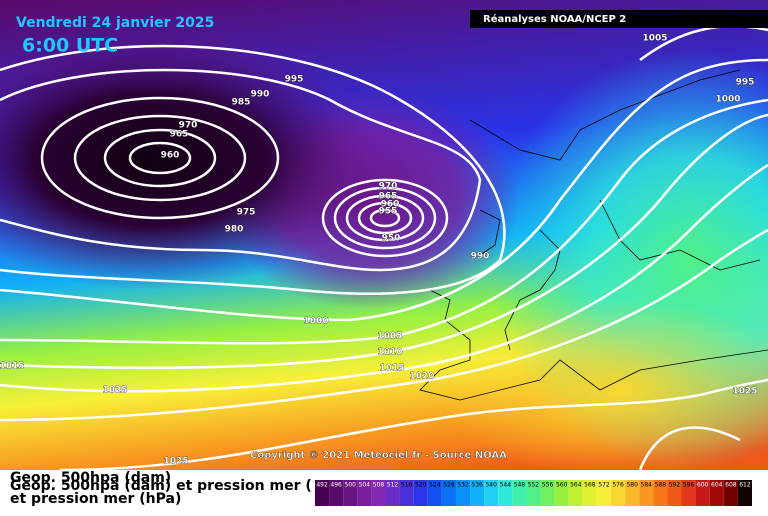 The height and width of the screenshot is (516, 768). I want to click on scale-label: 568, so click(590, 485).